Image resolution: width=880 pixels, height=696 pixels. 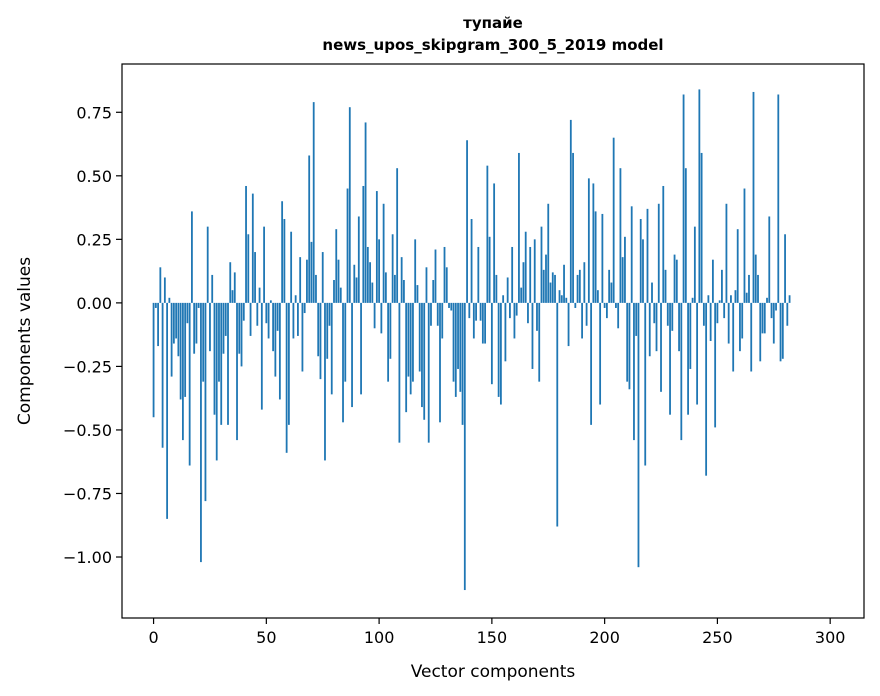 I want to click on y-axis-ticks: 0.75 0.50 0.25 0.00 −0.25 −0.50 −0.75 −1.00, so click(x=92, y=335).